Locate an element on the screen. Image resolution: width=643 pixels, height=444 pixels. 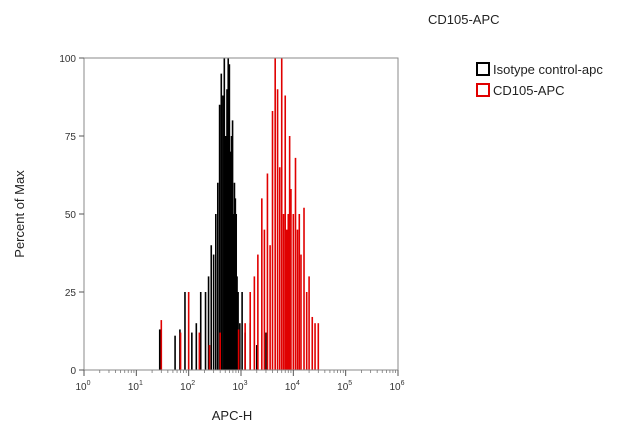
y-axis: 0 25 50 75 100 is located at coordinates (71, 215).